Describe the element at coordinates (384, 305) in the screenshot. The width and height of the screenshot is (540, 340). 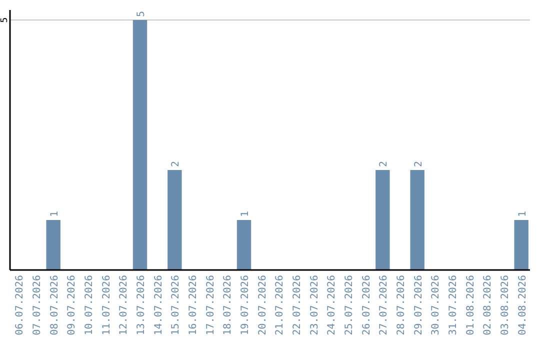
I see `x-tick-label: 27.07.2026` at that location.